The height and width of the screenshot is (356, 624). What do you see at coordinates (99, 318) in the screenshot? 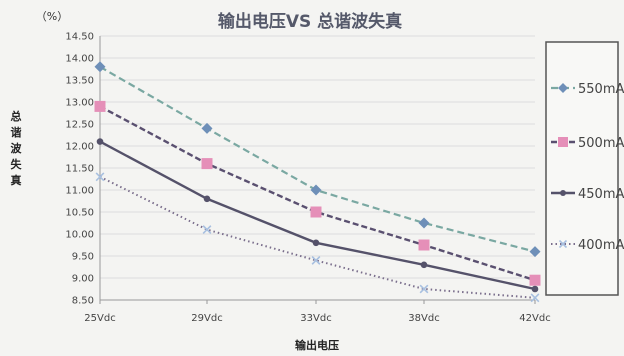
I see `x-tick-label: 25Vdc` at bounding box center [99, 318].